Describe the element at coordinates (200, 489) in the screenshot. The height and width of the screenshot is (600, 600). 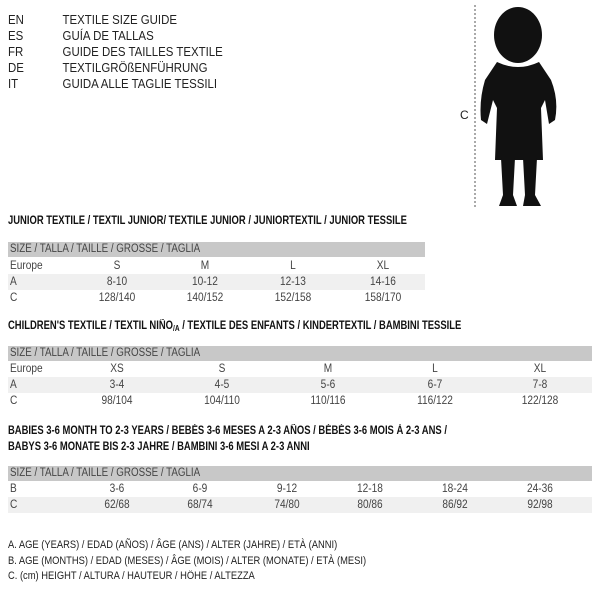
I see `cell: 6-9` at that location.